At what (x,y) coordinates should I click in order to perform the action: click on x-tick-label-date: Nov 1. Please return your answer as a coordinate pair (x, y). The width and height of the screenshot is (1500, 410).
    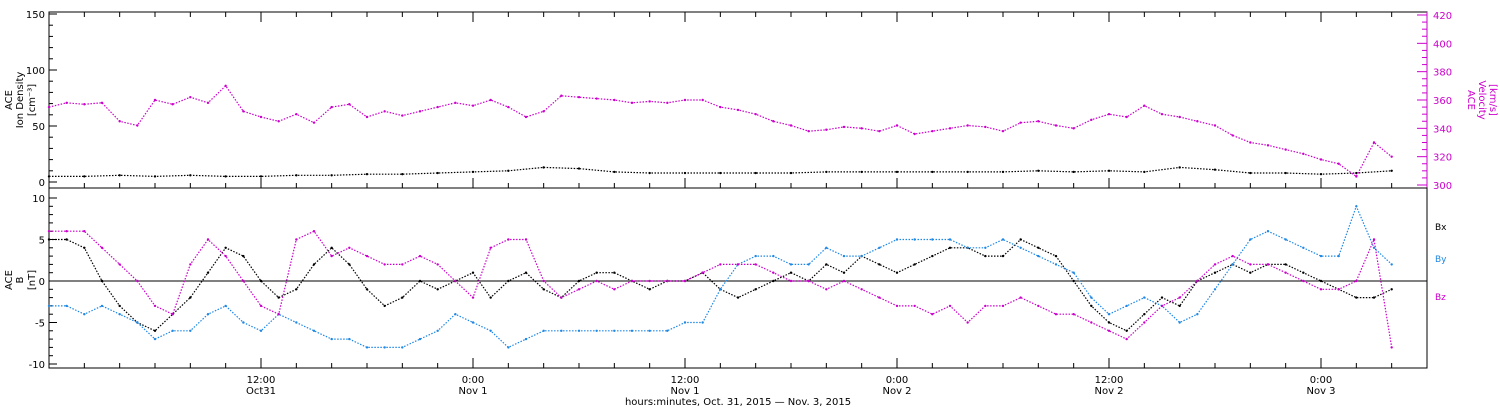
    Looking at the image, I should click on (684, 391).